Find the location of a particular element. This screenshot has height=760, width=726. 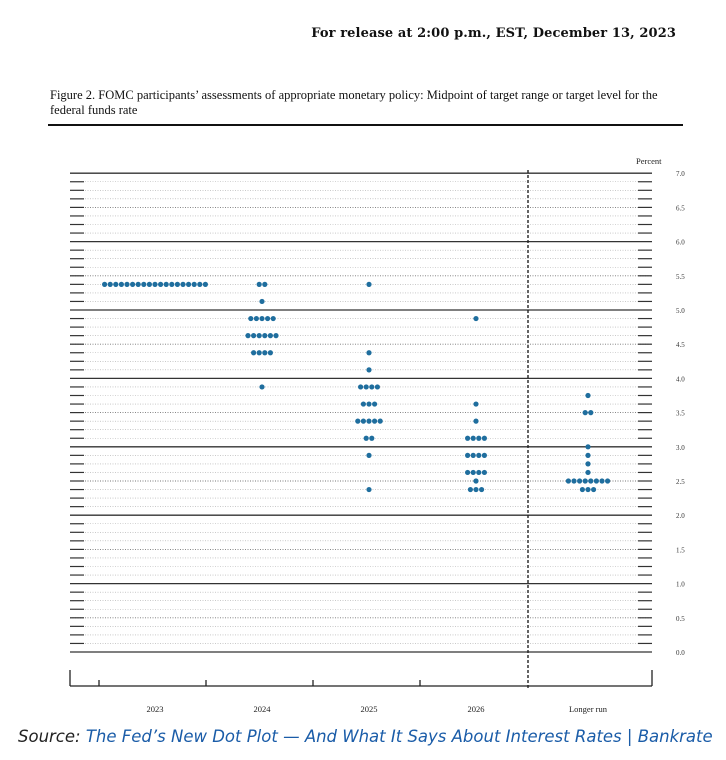

y-tick-label: 6.5 is located at coordinates (680, 208).